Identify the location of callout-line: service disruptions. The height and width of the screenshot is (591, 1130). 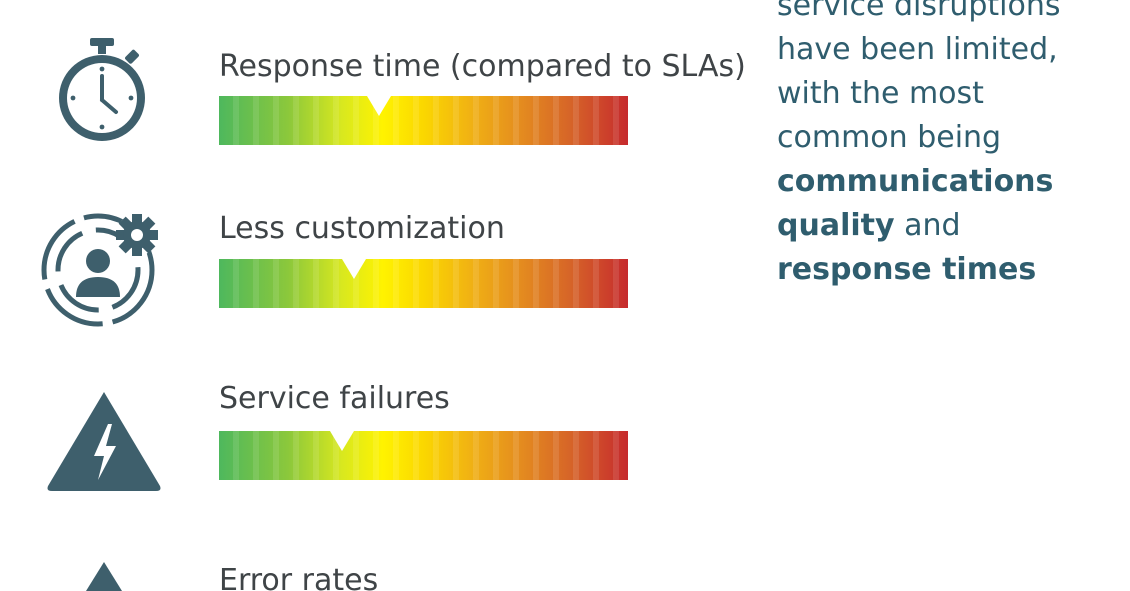
(919, 11).